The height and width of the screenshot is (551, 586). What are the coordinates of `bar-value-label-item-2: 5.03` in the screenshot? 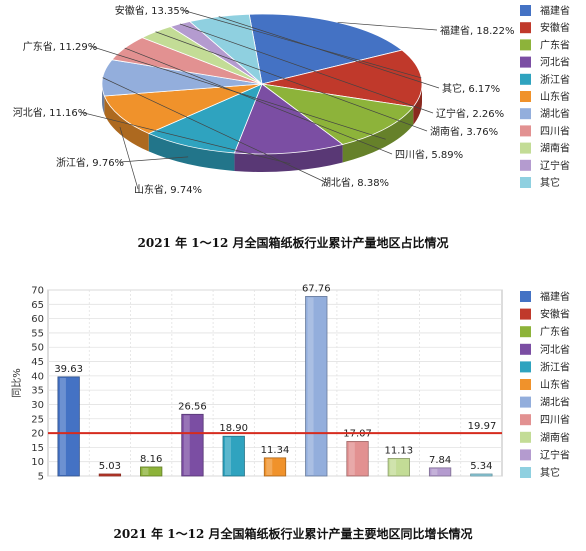 It's located at (110, 466).